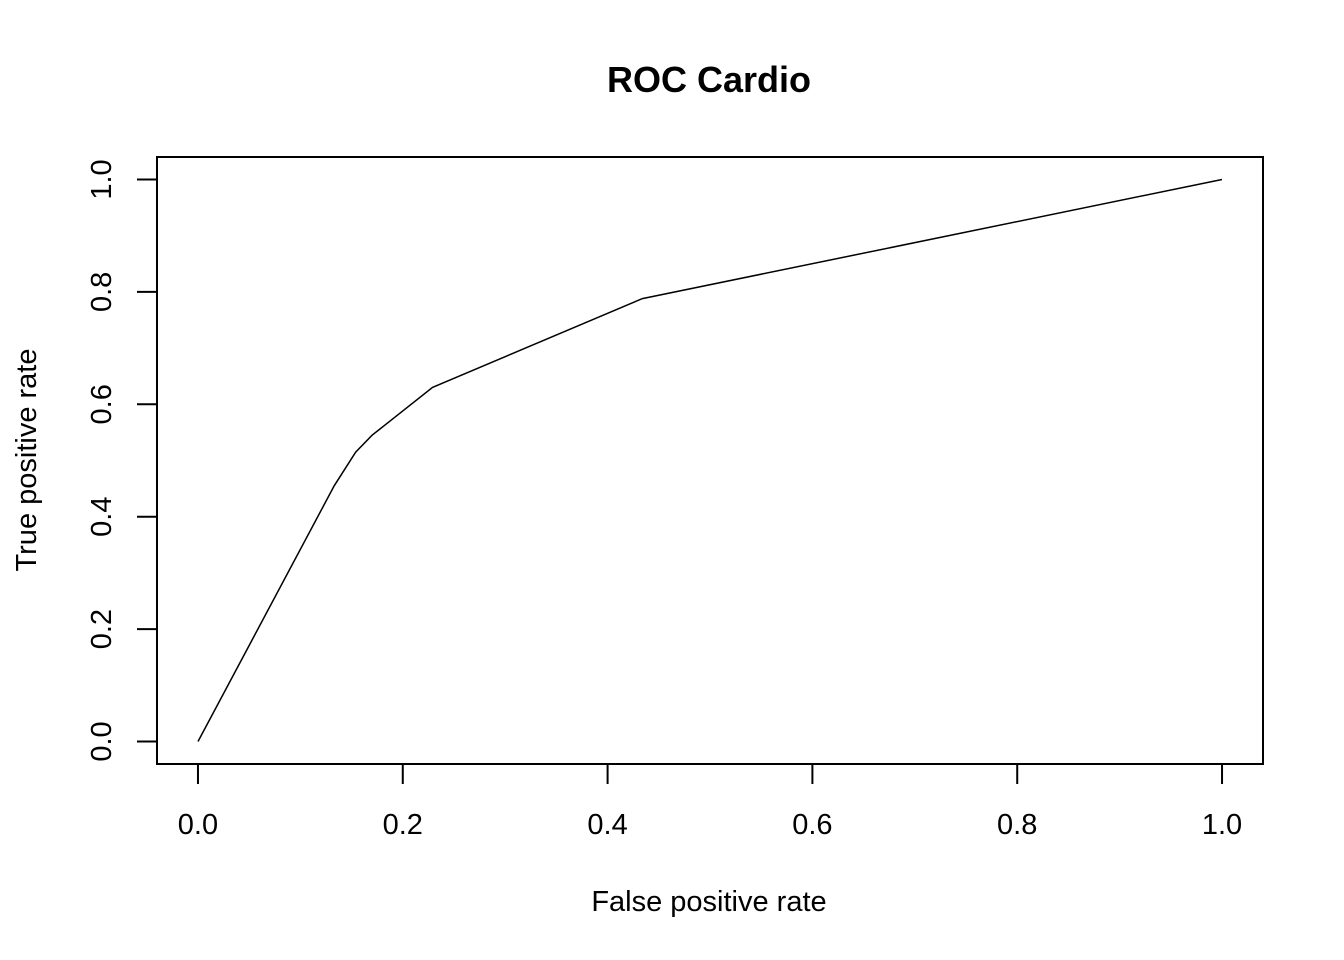  What do you see at coordinates (709, 79) in the screenshot?
I see `chart-title: ROC Cardio` at bounding box center [709, 79].